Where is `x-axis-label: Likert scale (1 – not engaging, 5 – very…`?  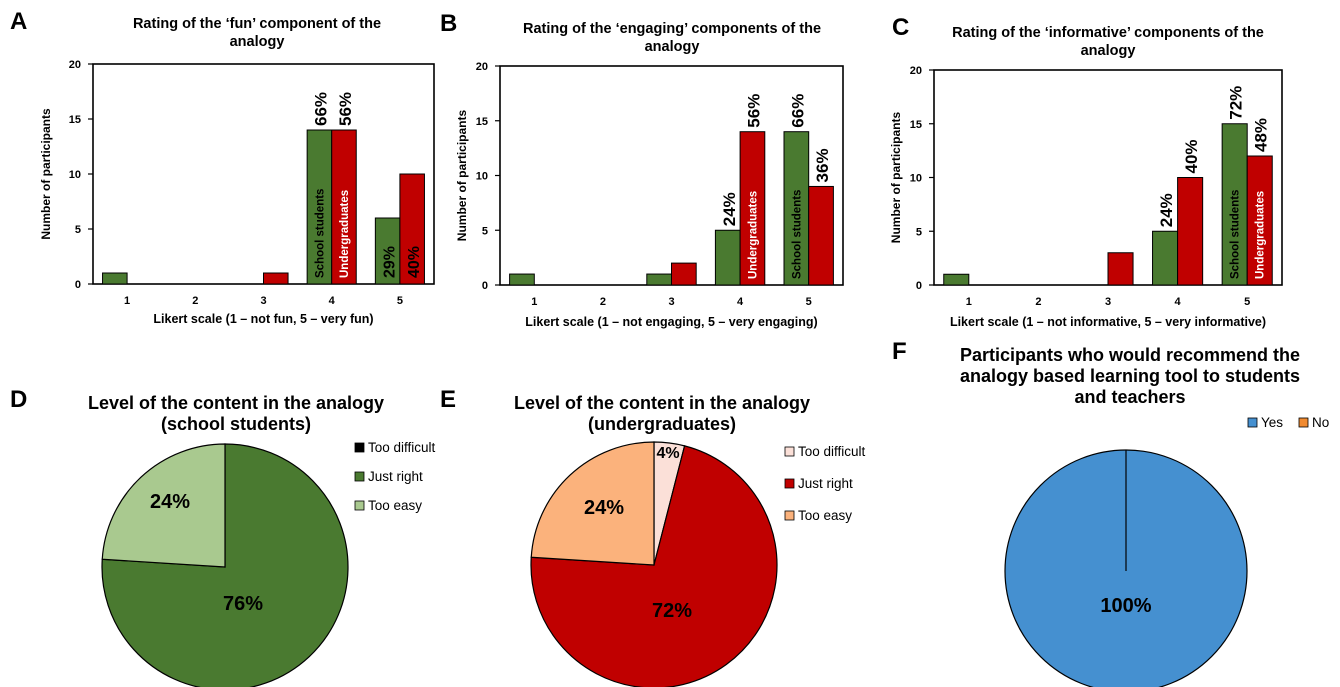
x-axis-label: Likert scale (1 – not engaging, 5 – very… is located at coordinates (671, 322).